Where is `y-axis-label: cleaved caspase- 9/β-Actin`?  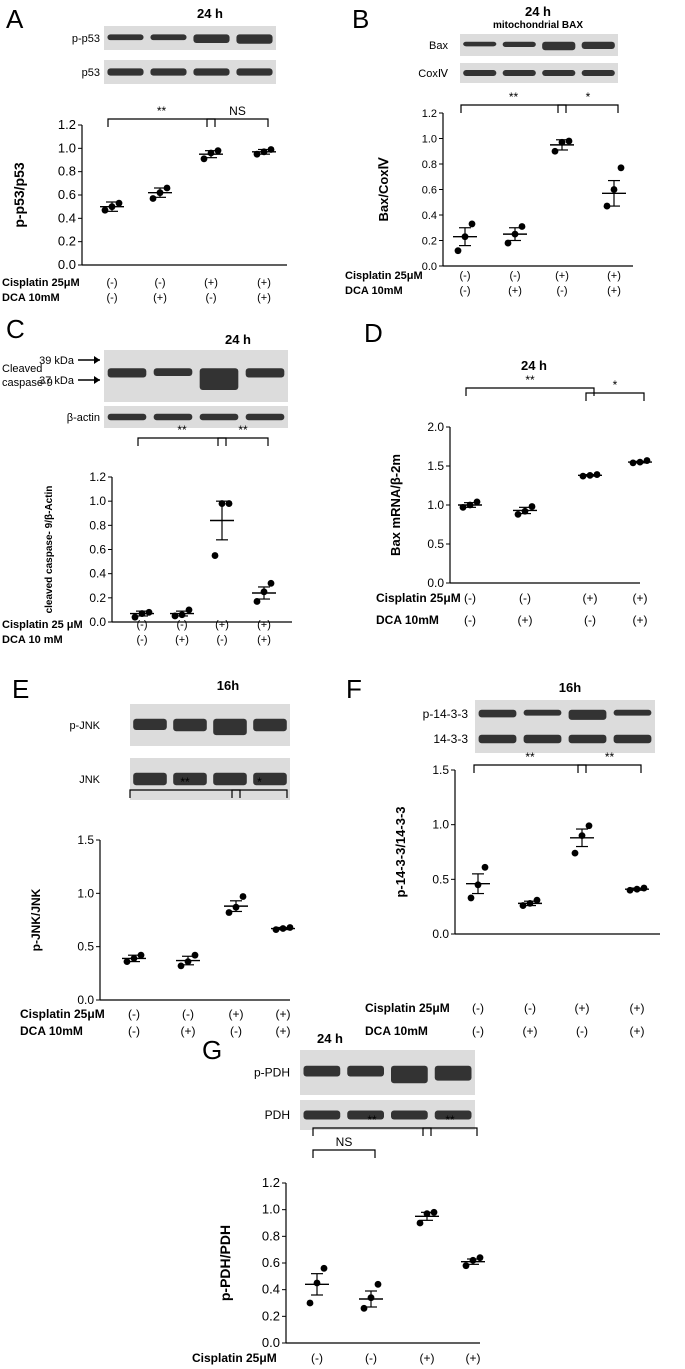
y-axis-label: cleaved caspase- 9/β-Actin is located at coordinates (49, 550).